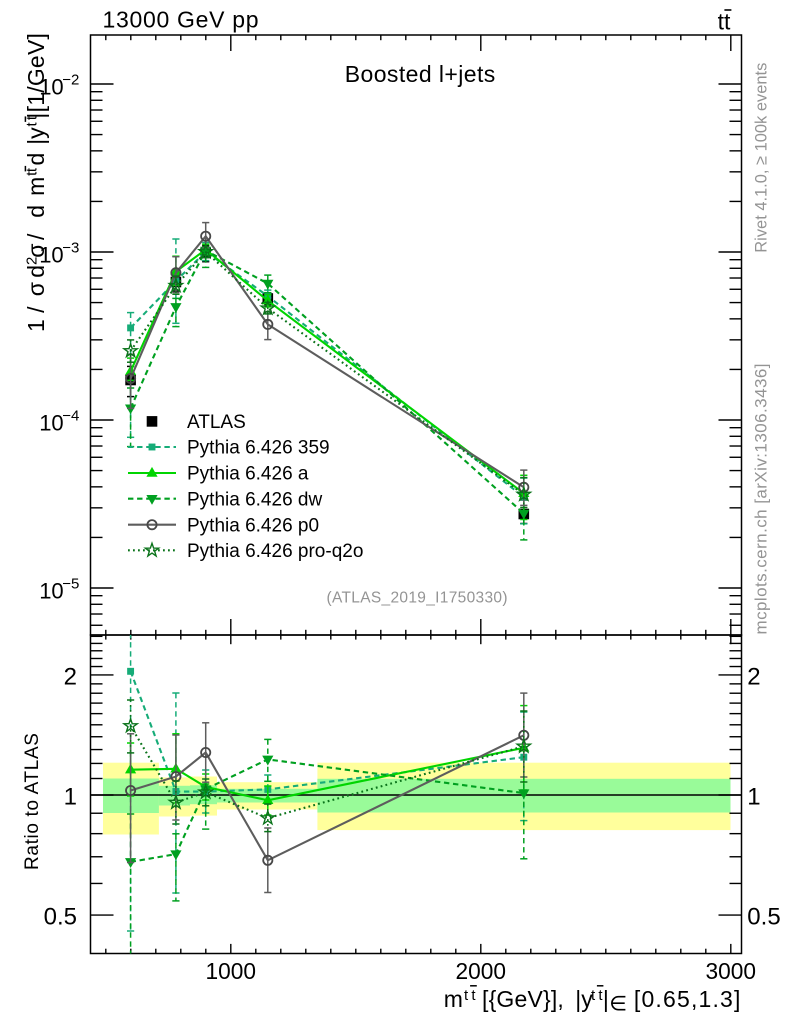 The height and width of the screenshot is (1024, 786). Describe the element at coordinates (248, 474) in the screenshot. I see `svg-text: Pythia 6.426 a` at that location.